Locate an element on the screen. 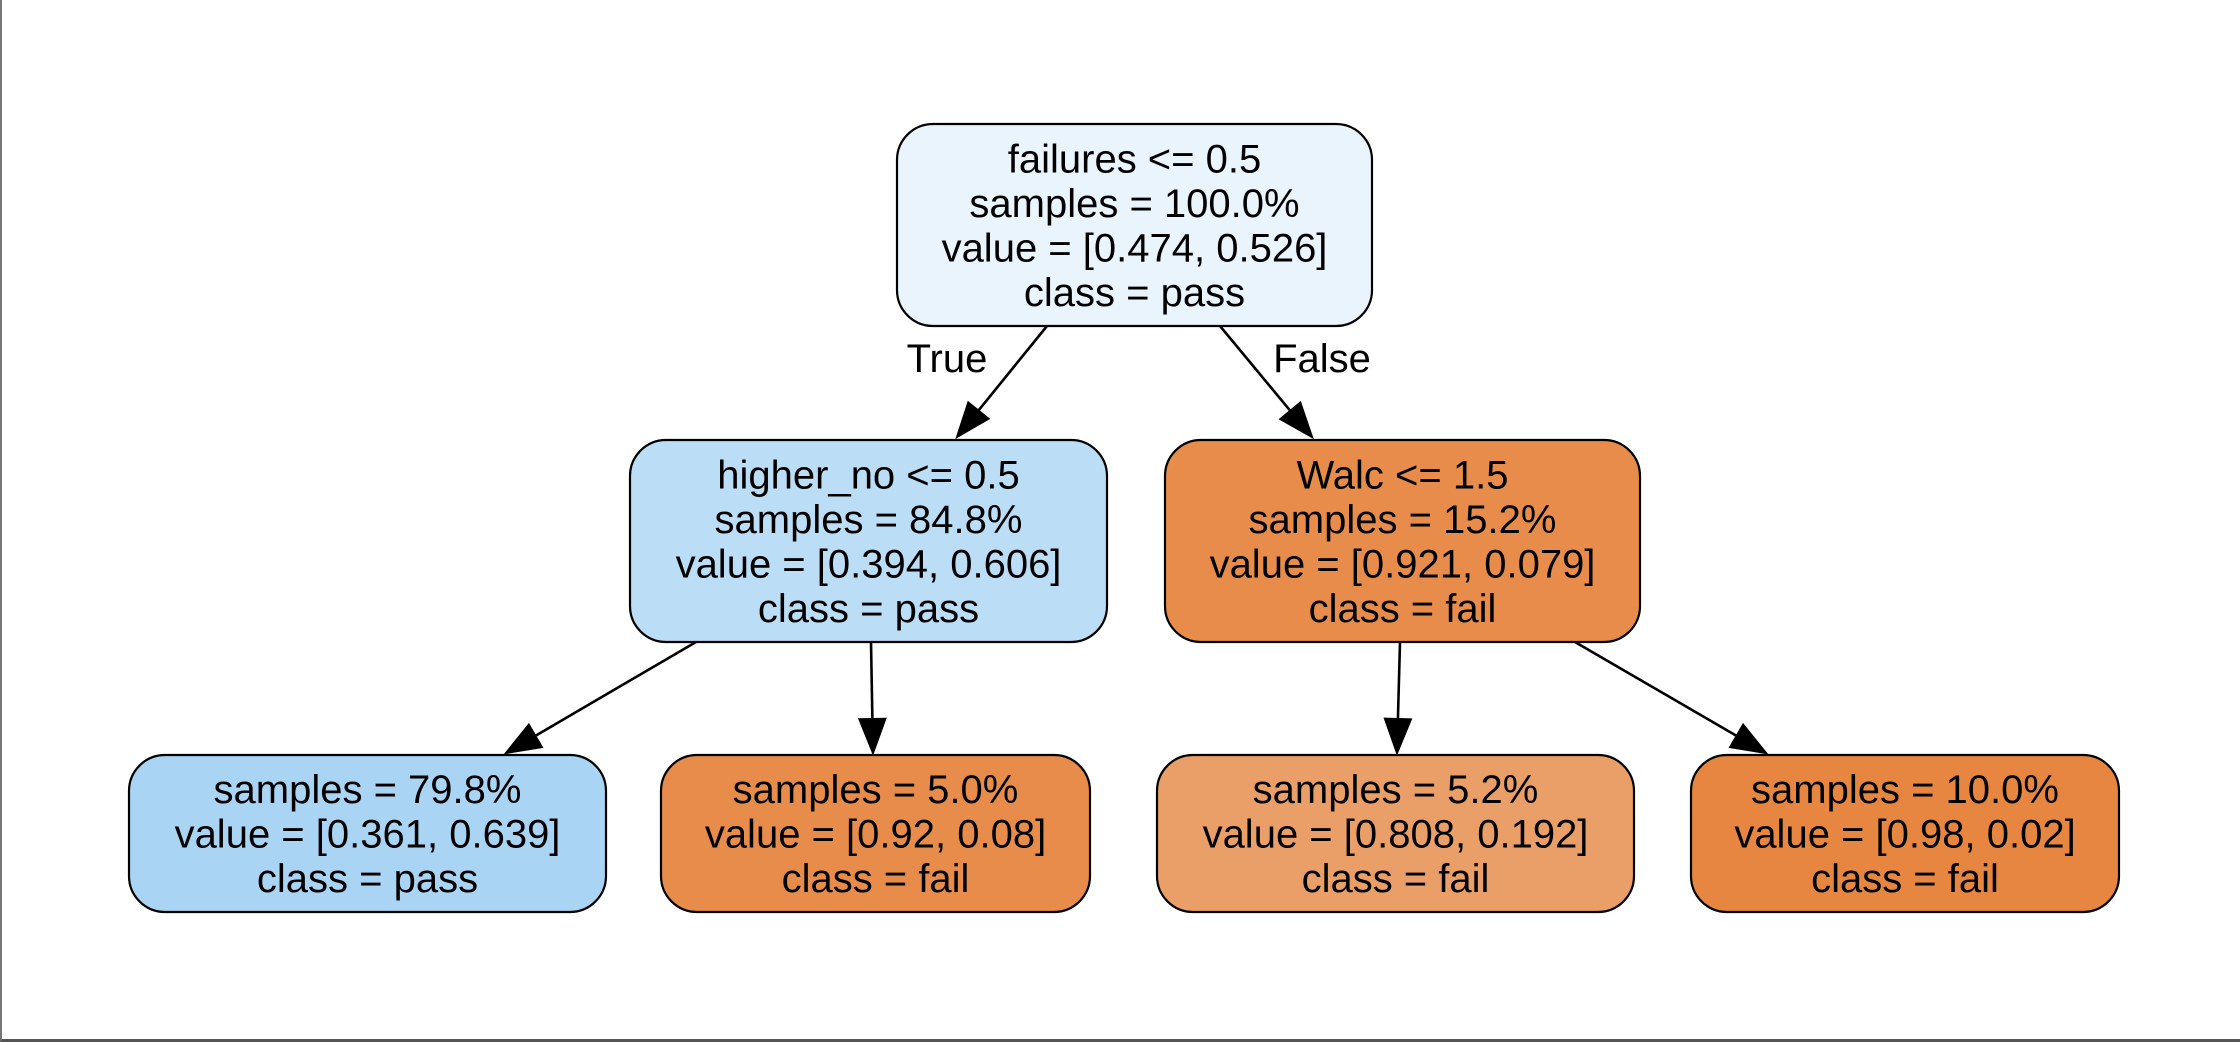 The image size is (2240, 1042). node-line: samples = 10.0% is located at coordinates (1905, 790).